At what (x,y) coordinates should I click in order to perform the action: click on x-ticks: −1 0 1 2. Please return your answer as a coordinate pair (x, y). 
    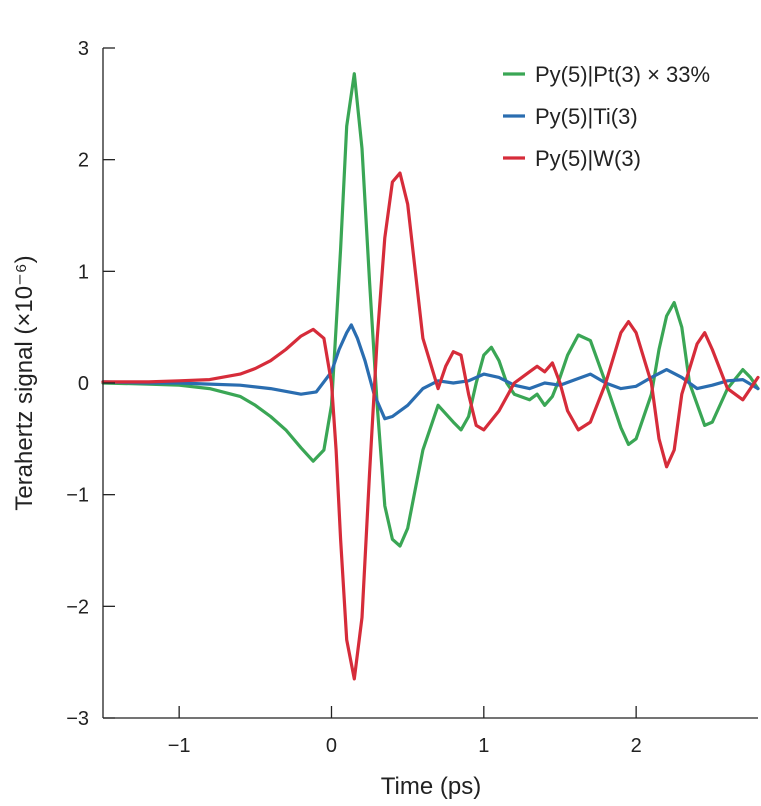
    Looking at the image, I should click on (405, 731).